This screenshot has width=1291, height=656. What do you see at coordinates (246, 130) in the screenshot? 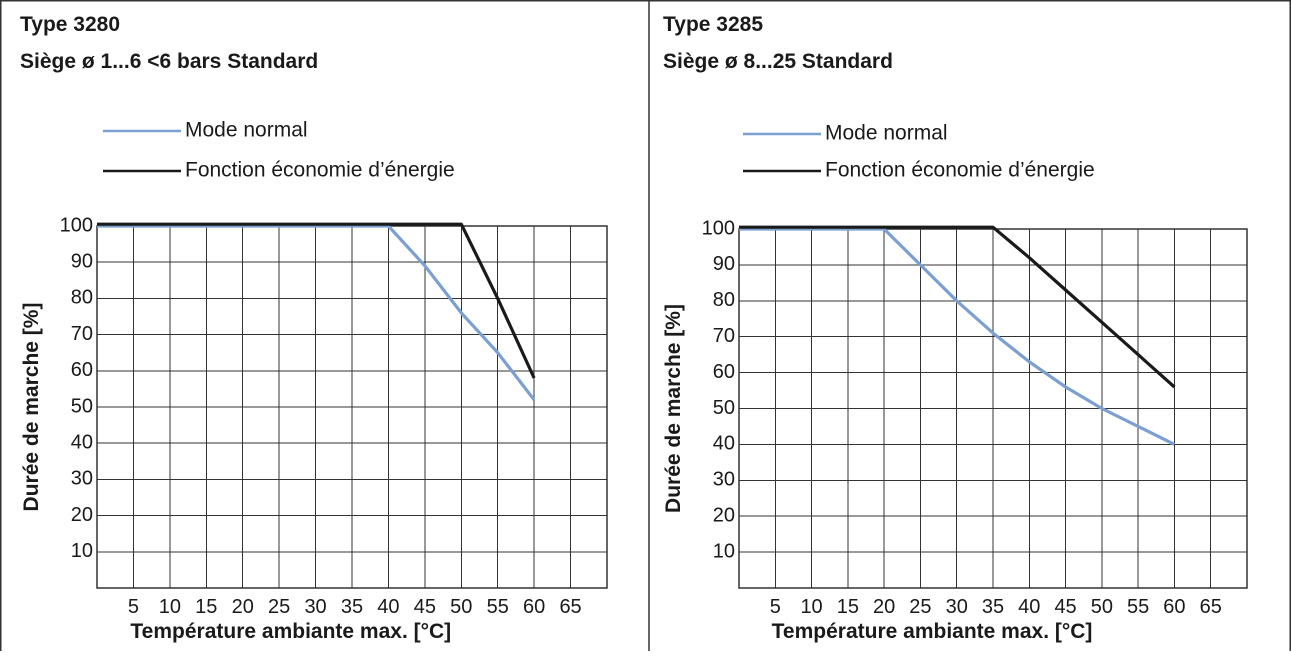
I see `chart-1-legend-label-1: Mode normal` at bounding box center [246, 130].